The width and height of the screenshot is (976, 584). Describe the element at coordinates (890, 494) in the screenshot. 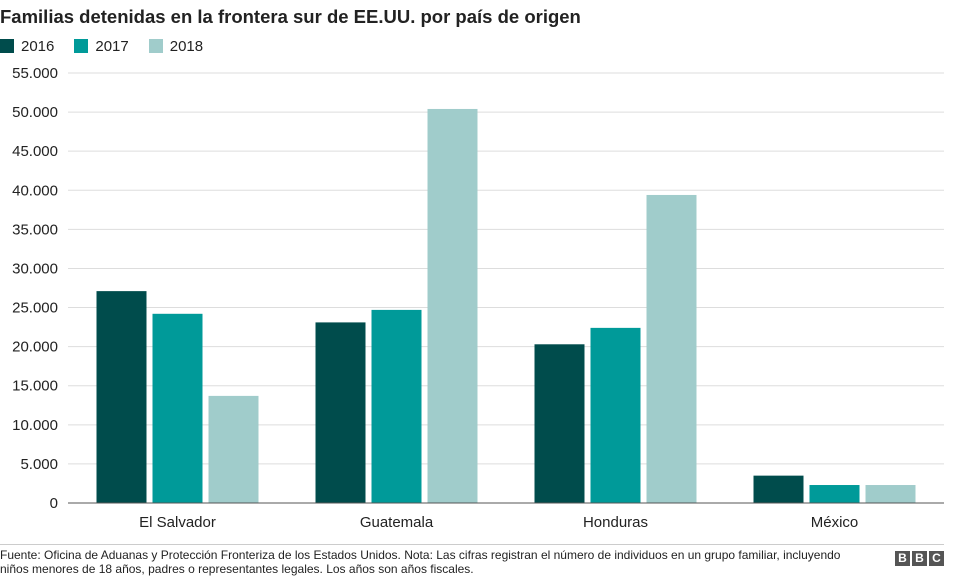

I see `bar-2018-méxico` at that location.